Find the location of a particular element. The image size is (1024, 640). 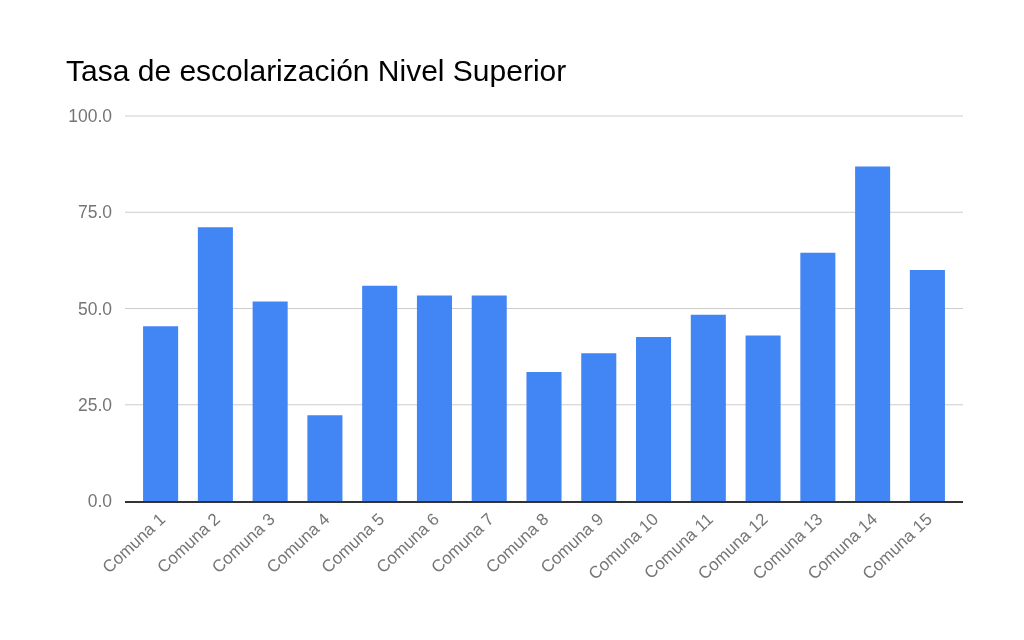

y-tick-label: 75.0 is located at coordinates (95, 212).